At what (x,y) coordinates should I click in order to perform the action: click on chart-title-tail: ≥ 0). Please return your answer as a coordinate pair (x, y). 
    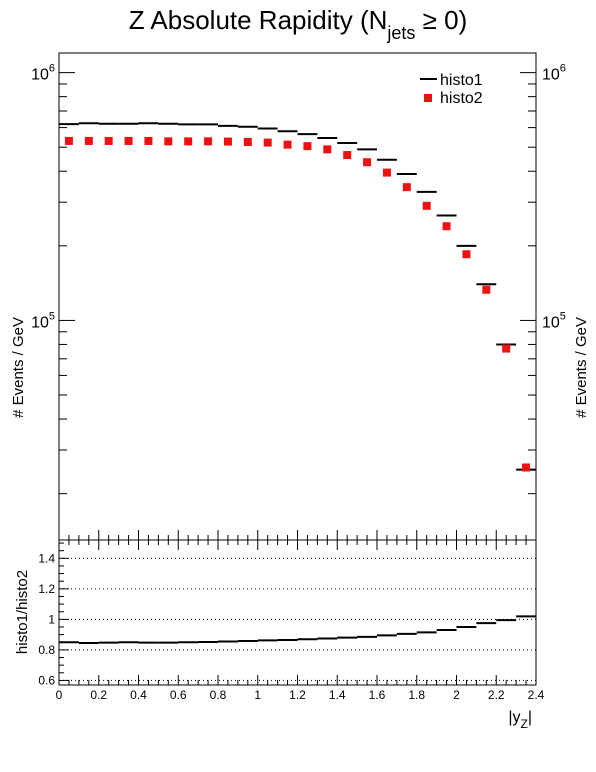
    Looking at the image, I should click on (441, 20).